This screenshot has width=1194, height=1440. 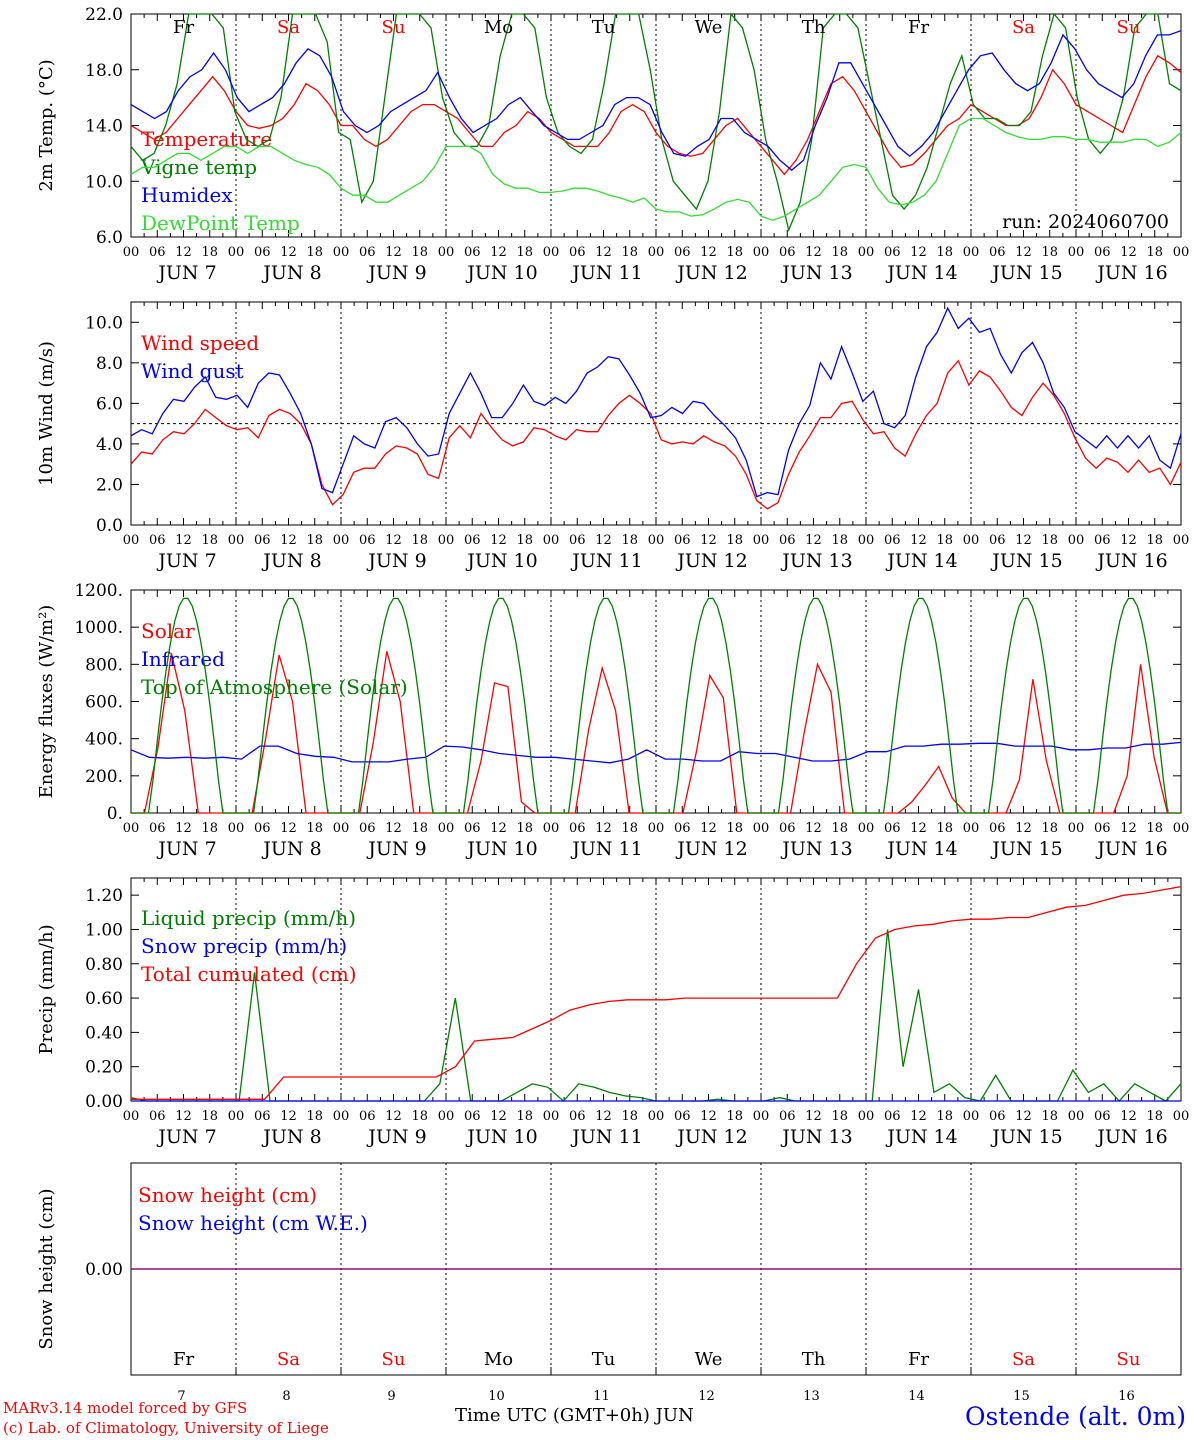 I want to click on date-label: JUN 8, so click(x=291, y=849).